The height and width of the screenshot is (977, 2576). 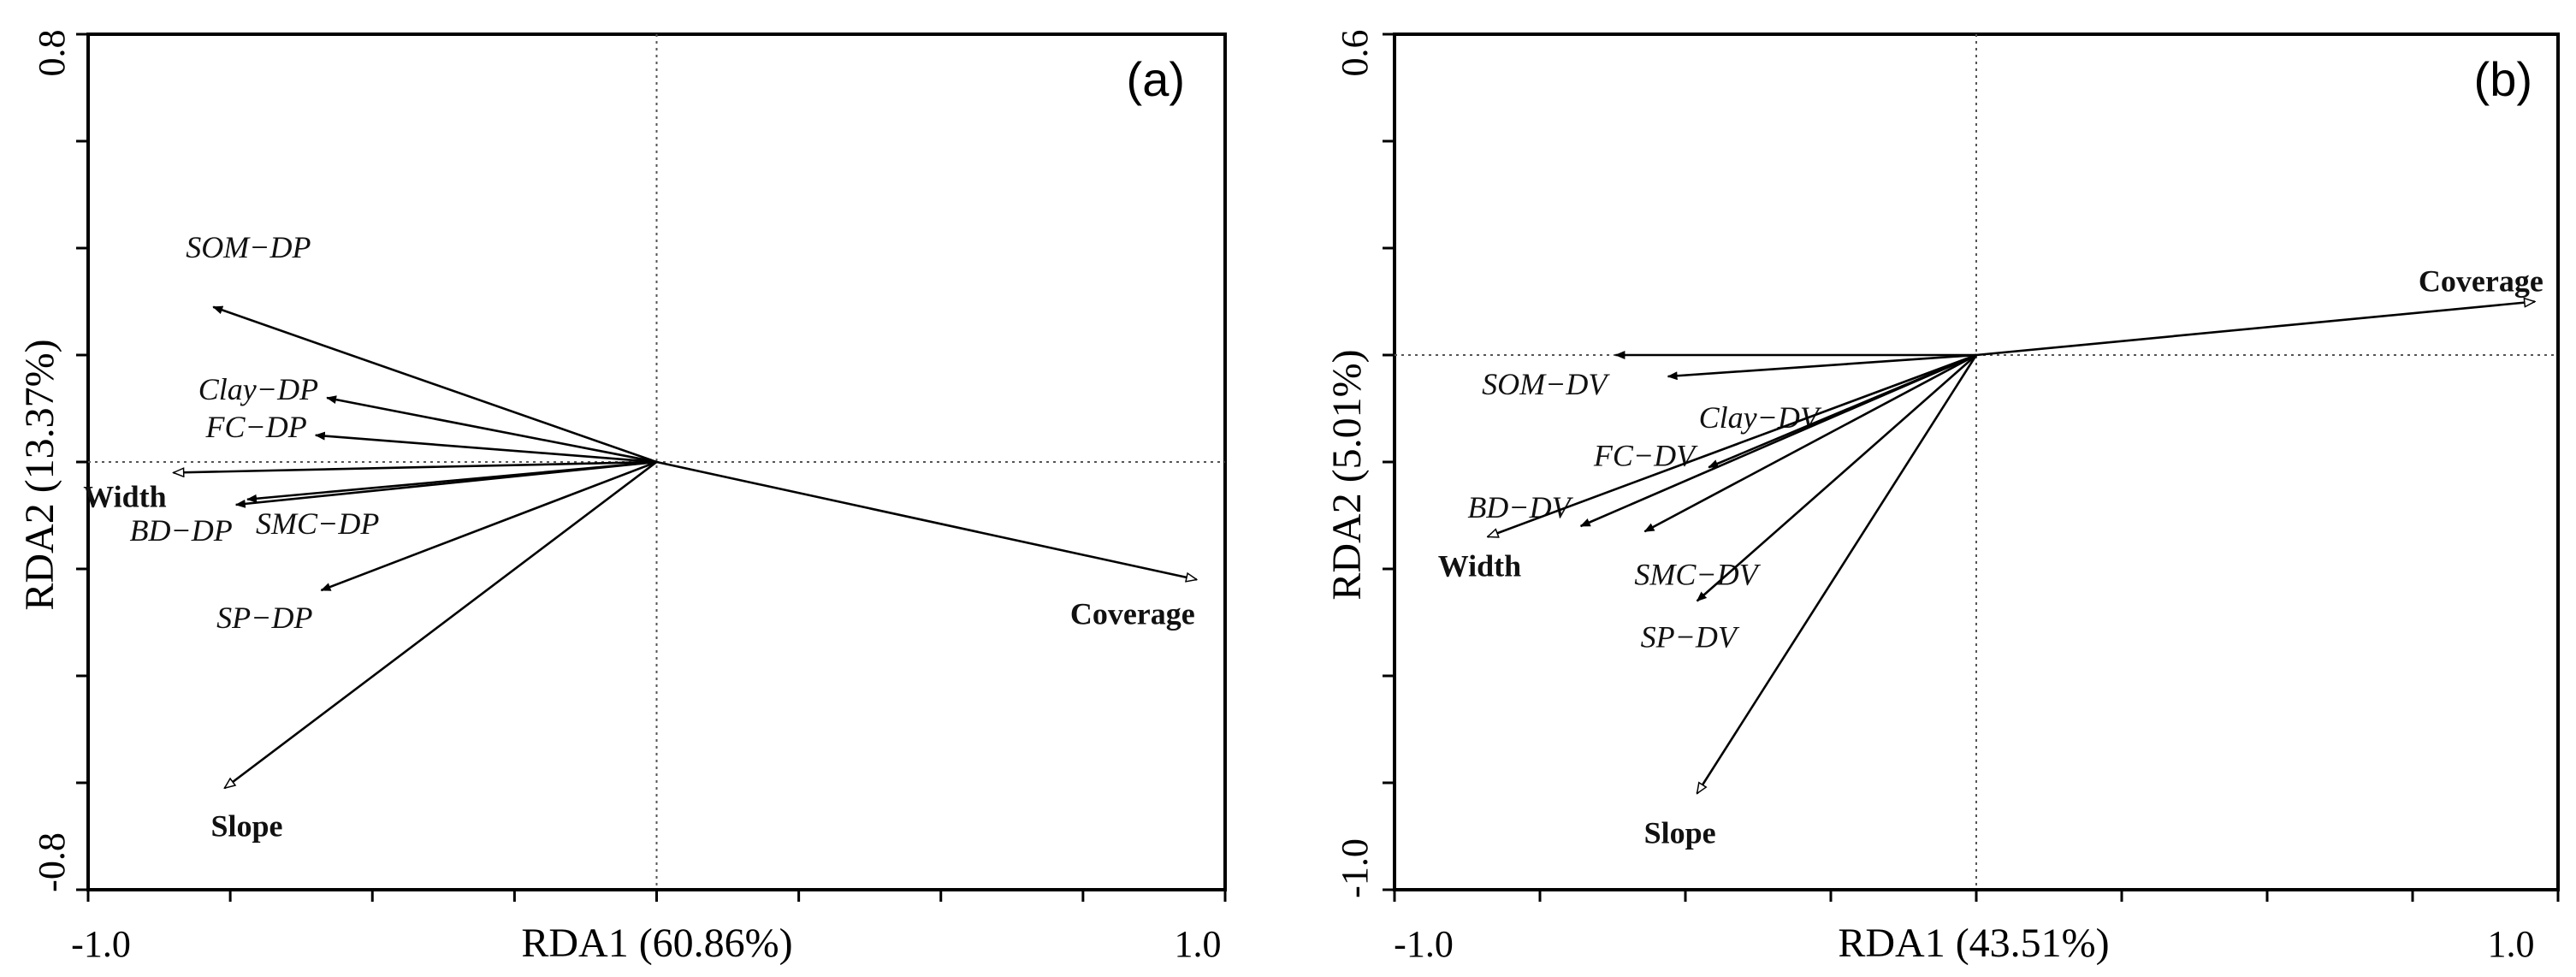 What do you see at coordinates (248, 247) in the screenshot?
I see `panel-a-response-label-som-dp: SOM−DP` at bounding box center [248, 247].